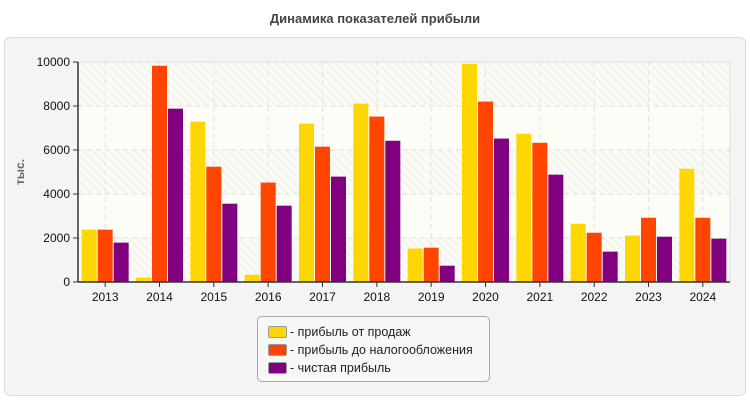  I want to click on x-tick-label: 2022, so click(594, 297).